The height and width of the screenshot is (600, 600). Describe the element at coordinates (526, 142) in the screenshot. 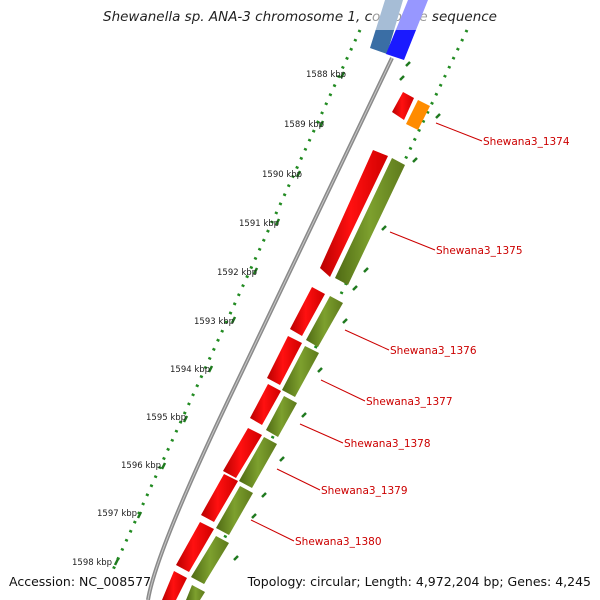

I see `gene-label-text: Shewana3_1374` at that location.